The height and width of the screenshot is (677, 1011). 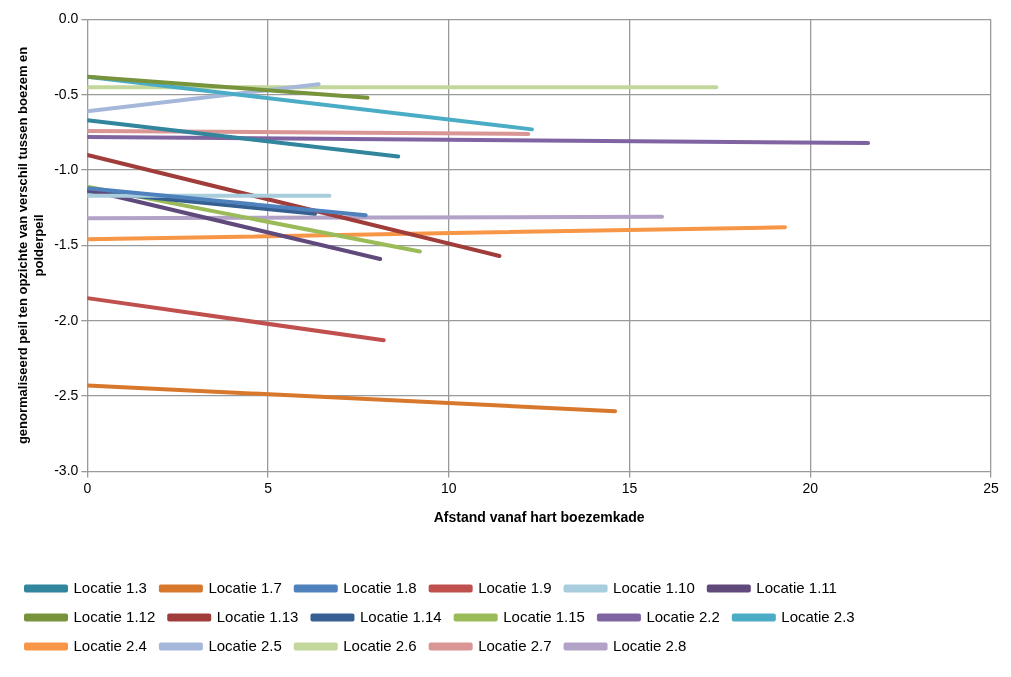 What do you see at coordinates (380, 645) in the screenshot?
I see `legend-label: Locatie 2.6` at bounding box center [380, 645].